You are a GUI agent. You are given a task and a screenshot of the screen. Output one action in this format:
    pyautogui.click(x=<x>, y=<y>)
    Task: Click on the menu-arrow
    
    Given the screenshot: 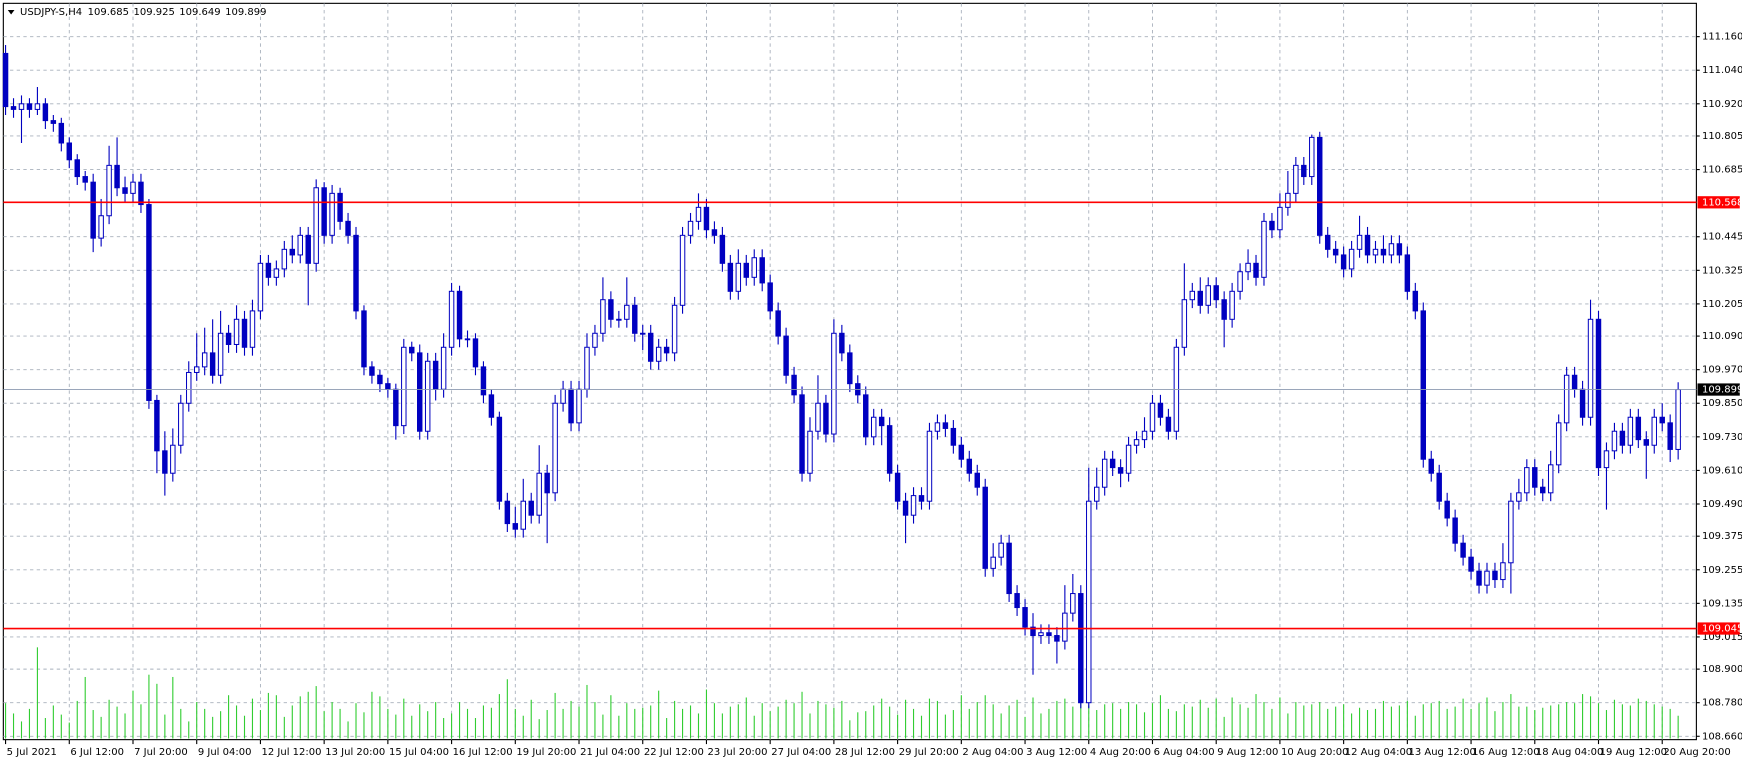 What is the action you would take?
    pyautogui.click(x=11, y=12)
    